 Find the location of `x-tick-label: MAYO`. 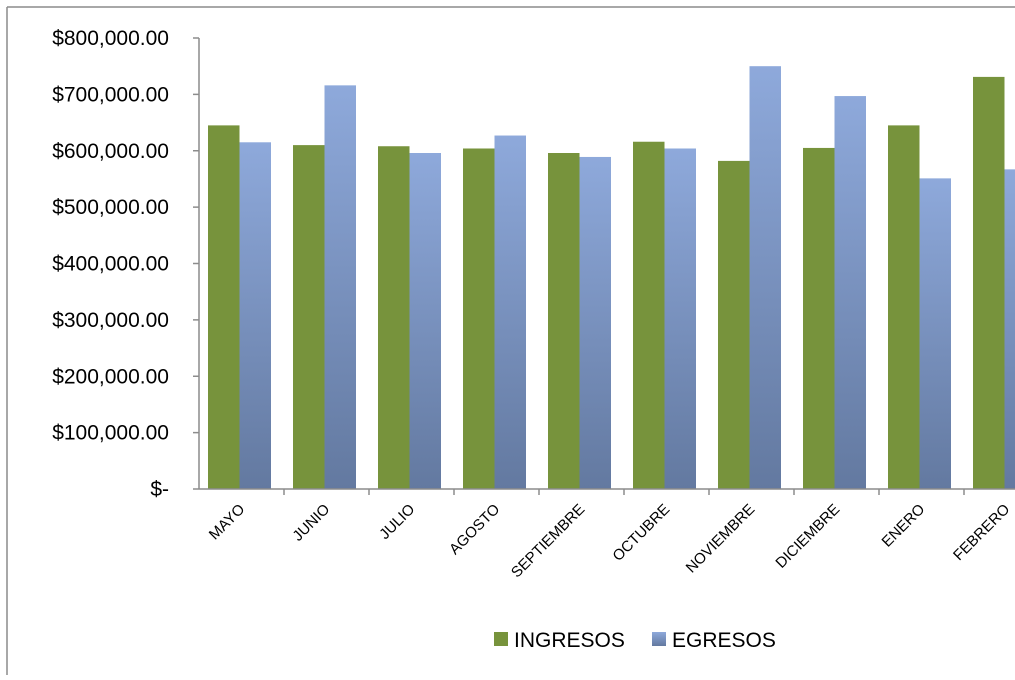

x-tick-label: MAYO is located at coordinates (227, 522).